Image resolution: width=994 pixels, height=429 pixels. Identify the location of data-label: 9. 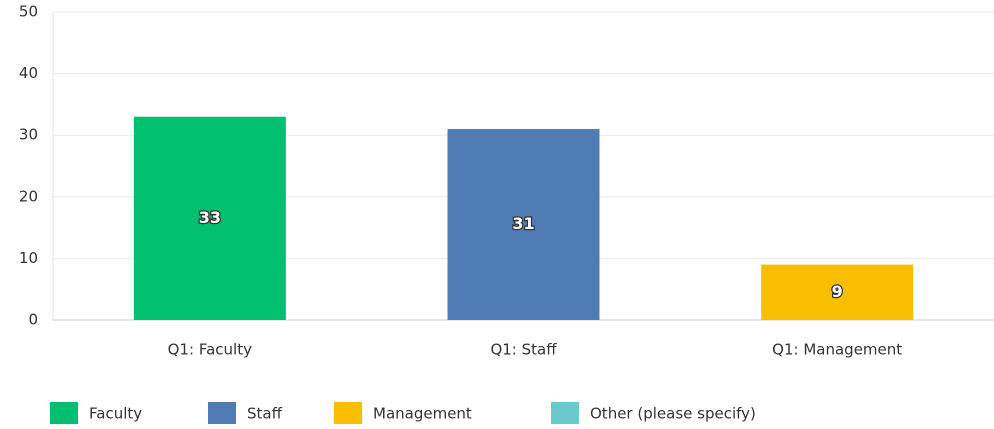
(837, 291).